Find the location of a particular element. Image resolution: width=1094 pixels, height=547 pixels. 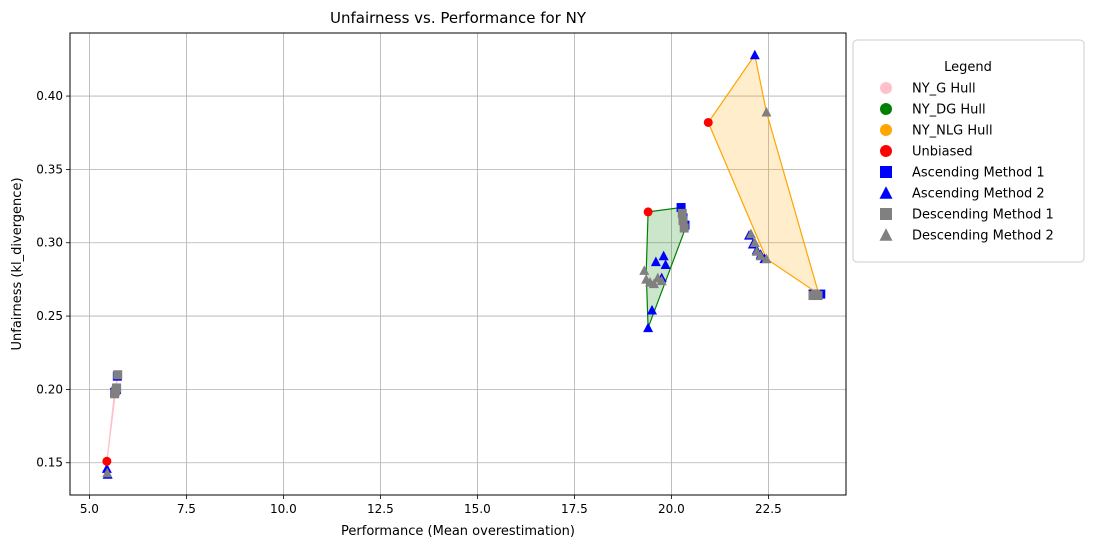

legend-box is located at coordinates (968, 151).